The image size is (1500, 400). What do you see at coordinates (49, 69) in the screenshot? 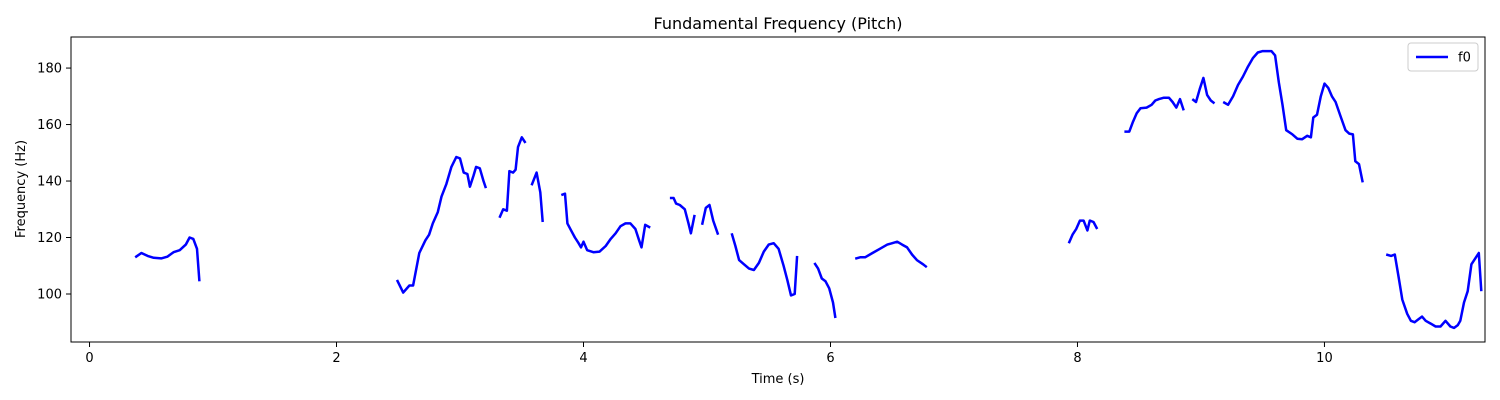
I see `y-tick-label: 180` at bounding box center [49, 69].